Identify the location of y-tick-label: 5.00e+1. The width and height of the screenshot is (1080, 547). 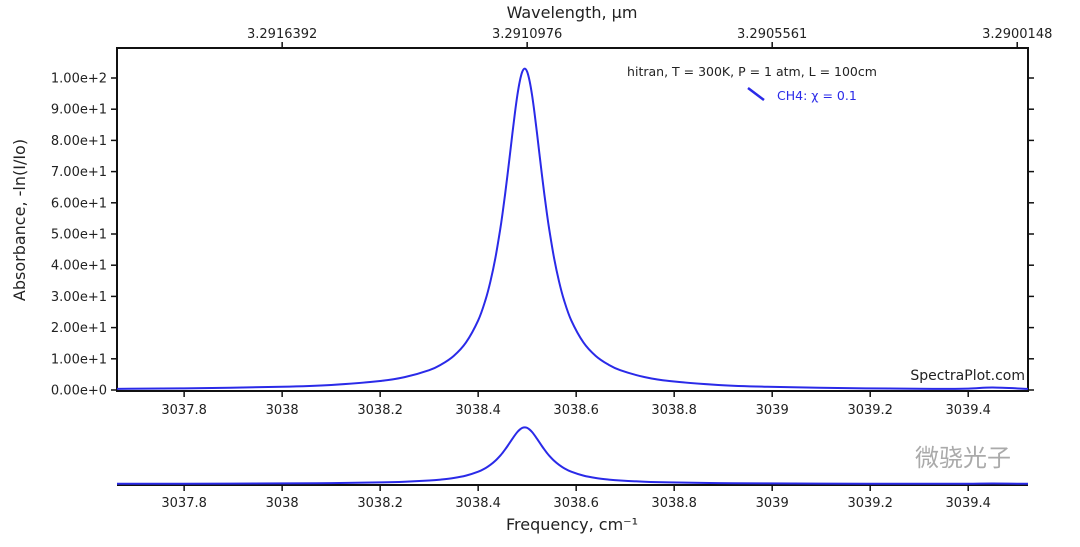
(79, 235).